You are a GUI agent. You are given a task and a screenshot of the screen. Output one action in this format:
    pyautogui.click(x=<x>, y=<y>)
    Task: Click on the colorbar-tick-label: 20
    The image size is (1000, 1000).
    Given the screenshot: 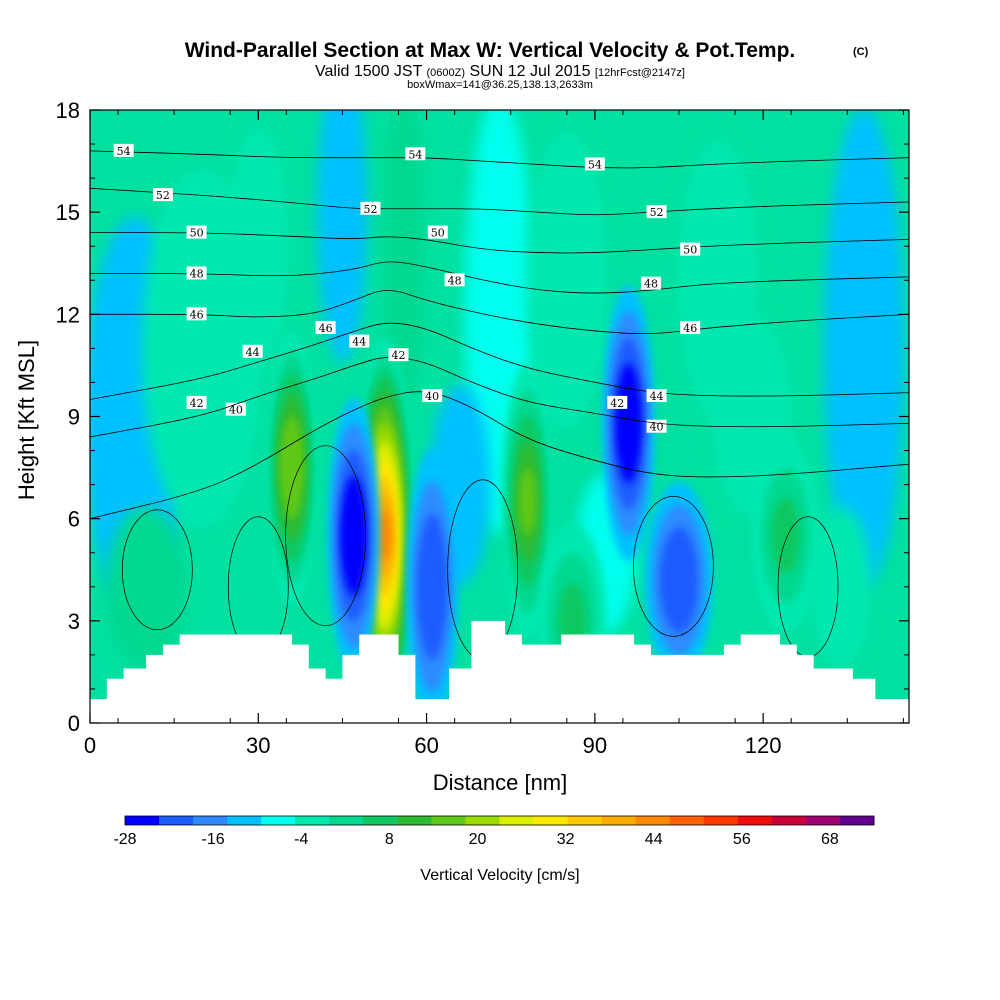 What is the action you would take?
    pyautogui.click(x=478, y=839)
    